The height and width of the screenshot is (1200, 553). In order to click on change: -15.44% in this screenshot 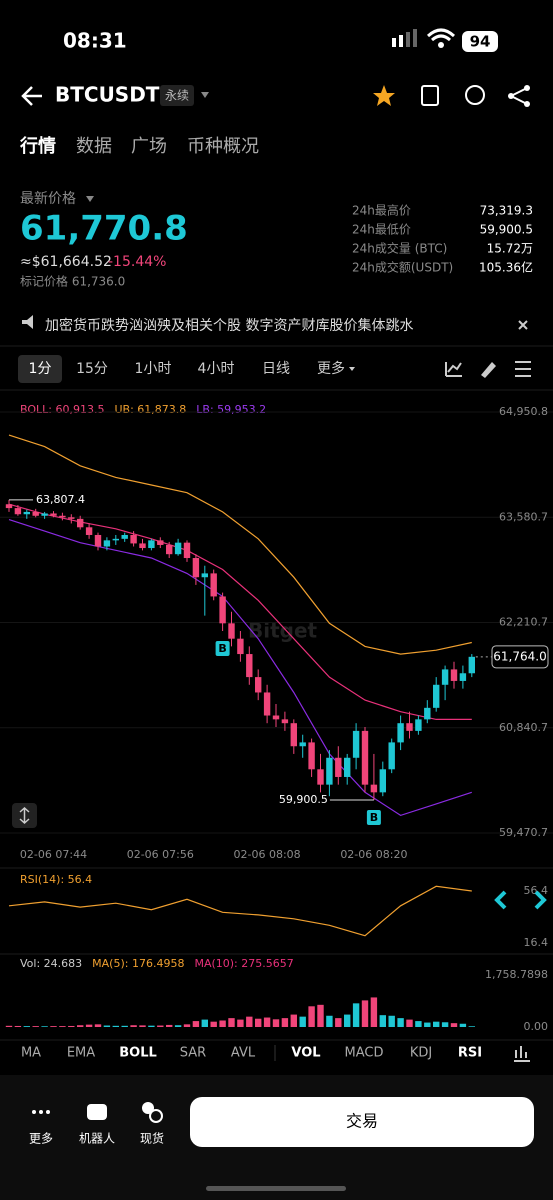, I will do `click(137, 262)`.